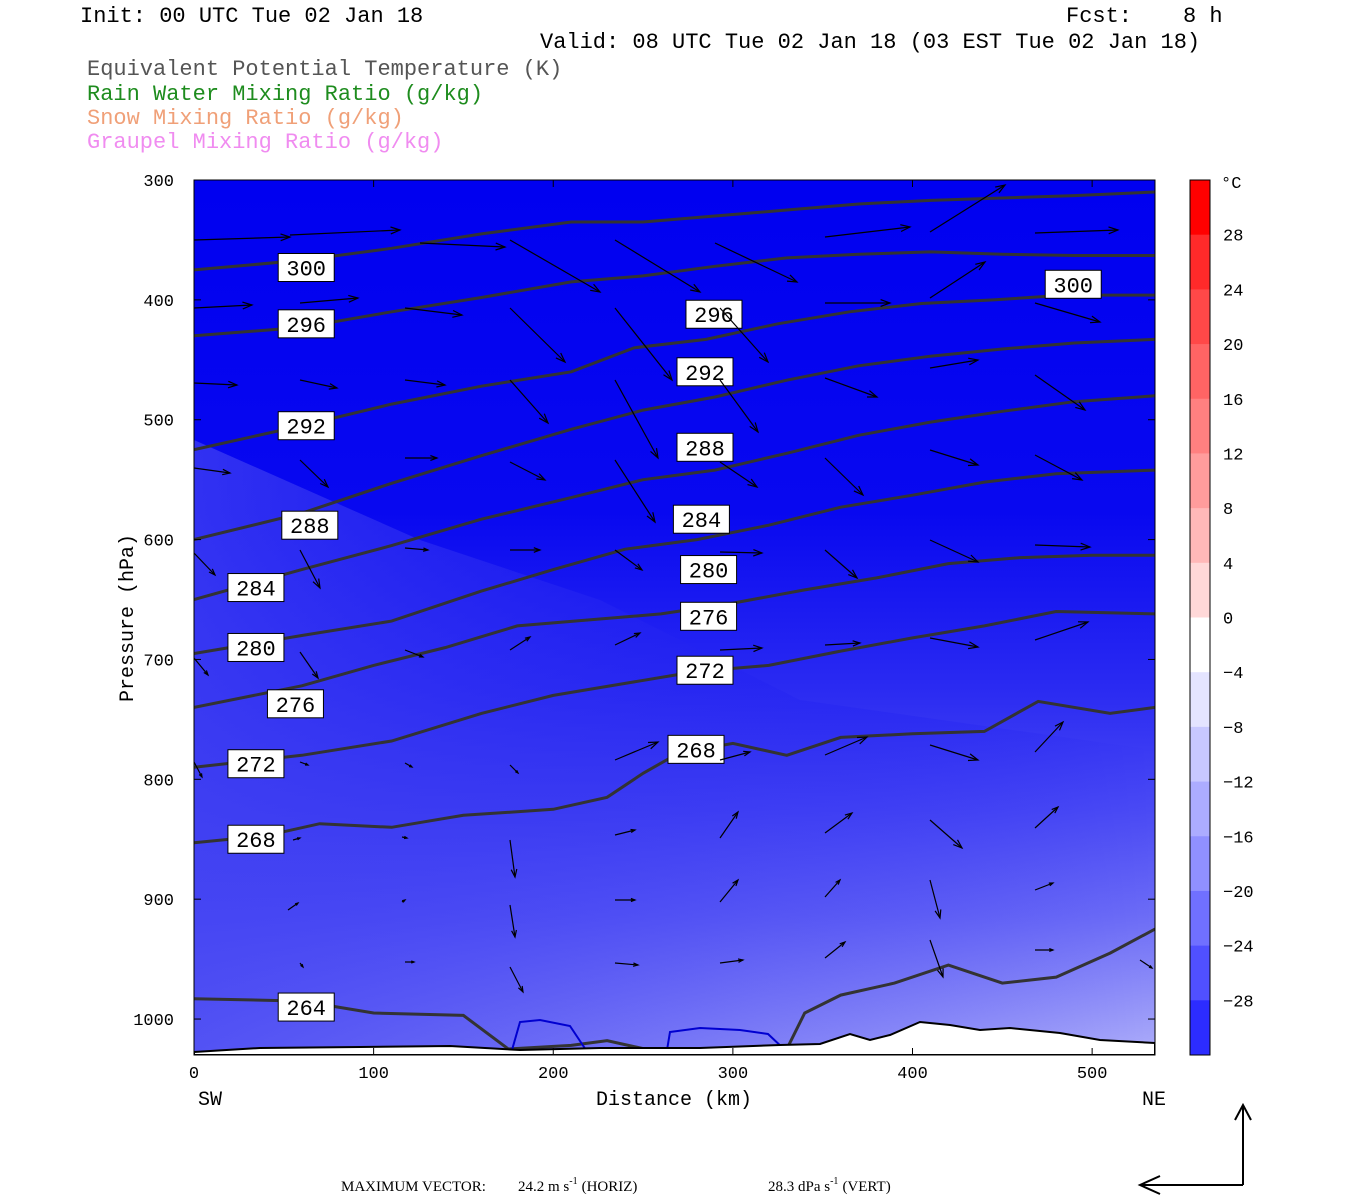  Describe the element at coordinates (1231, 184) in the screenshot. I see `colorbar-unit: °C` at that location.